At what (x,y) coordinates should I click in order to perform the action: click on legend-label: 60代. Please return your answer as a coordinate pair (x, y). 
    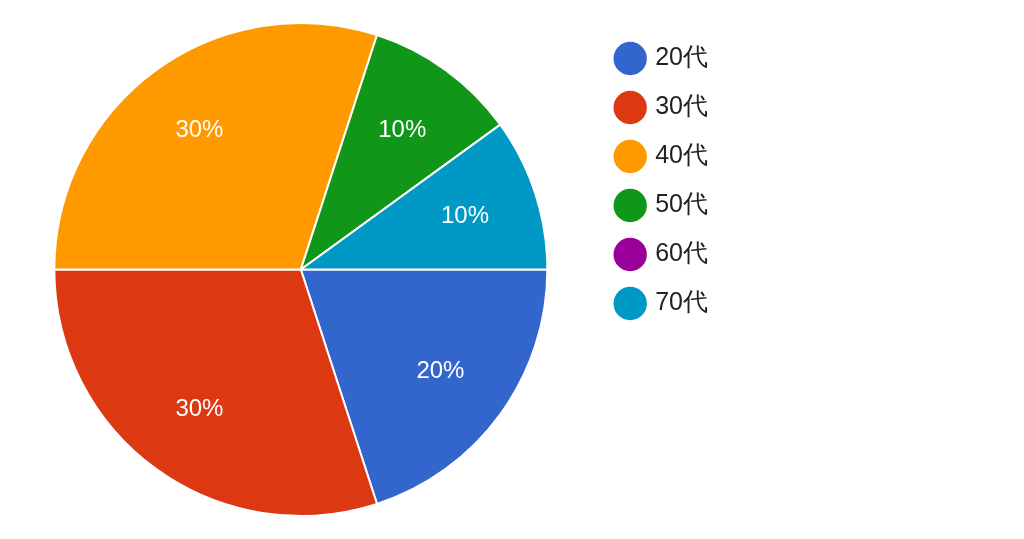
    Looking at the image, I should click on (681, 252).